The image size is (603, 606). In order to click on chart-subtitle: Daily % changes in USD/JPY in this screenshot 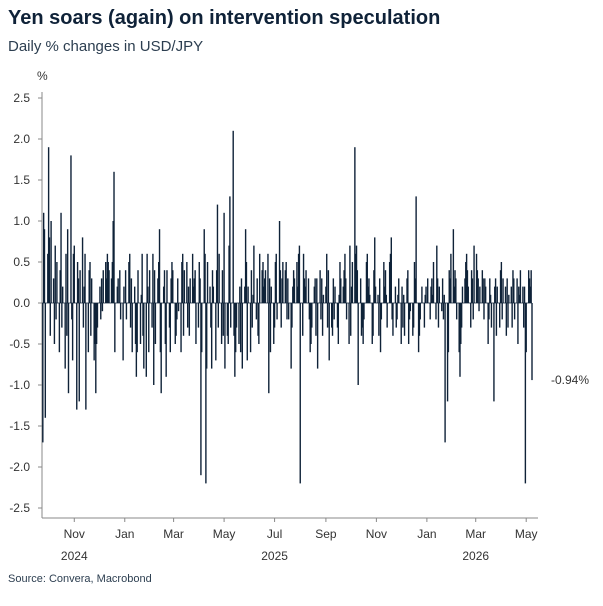, I will do `click(106, 46)`.